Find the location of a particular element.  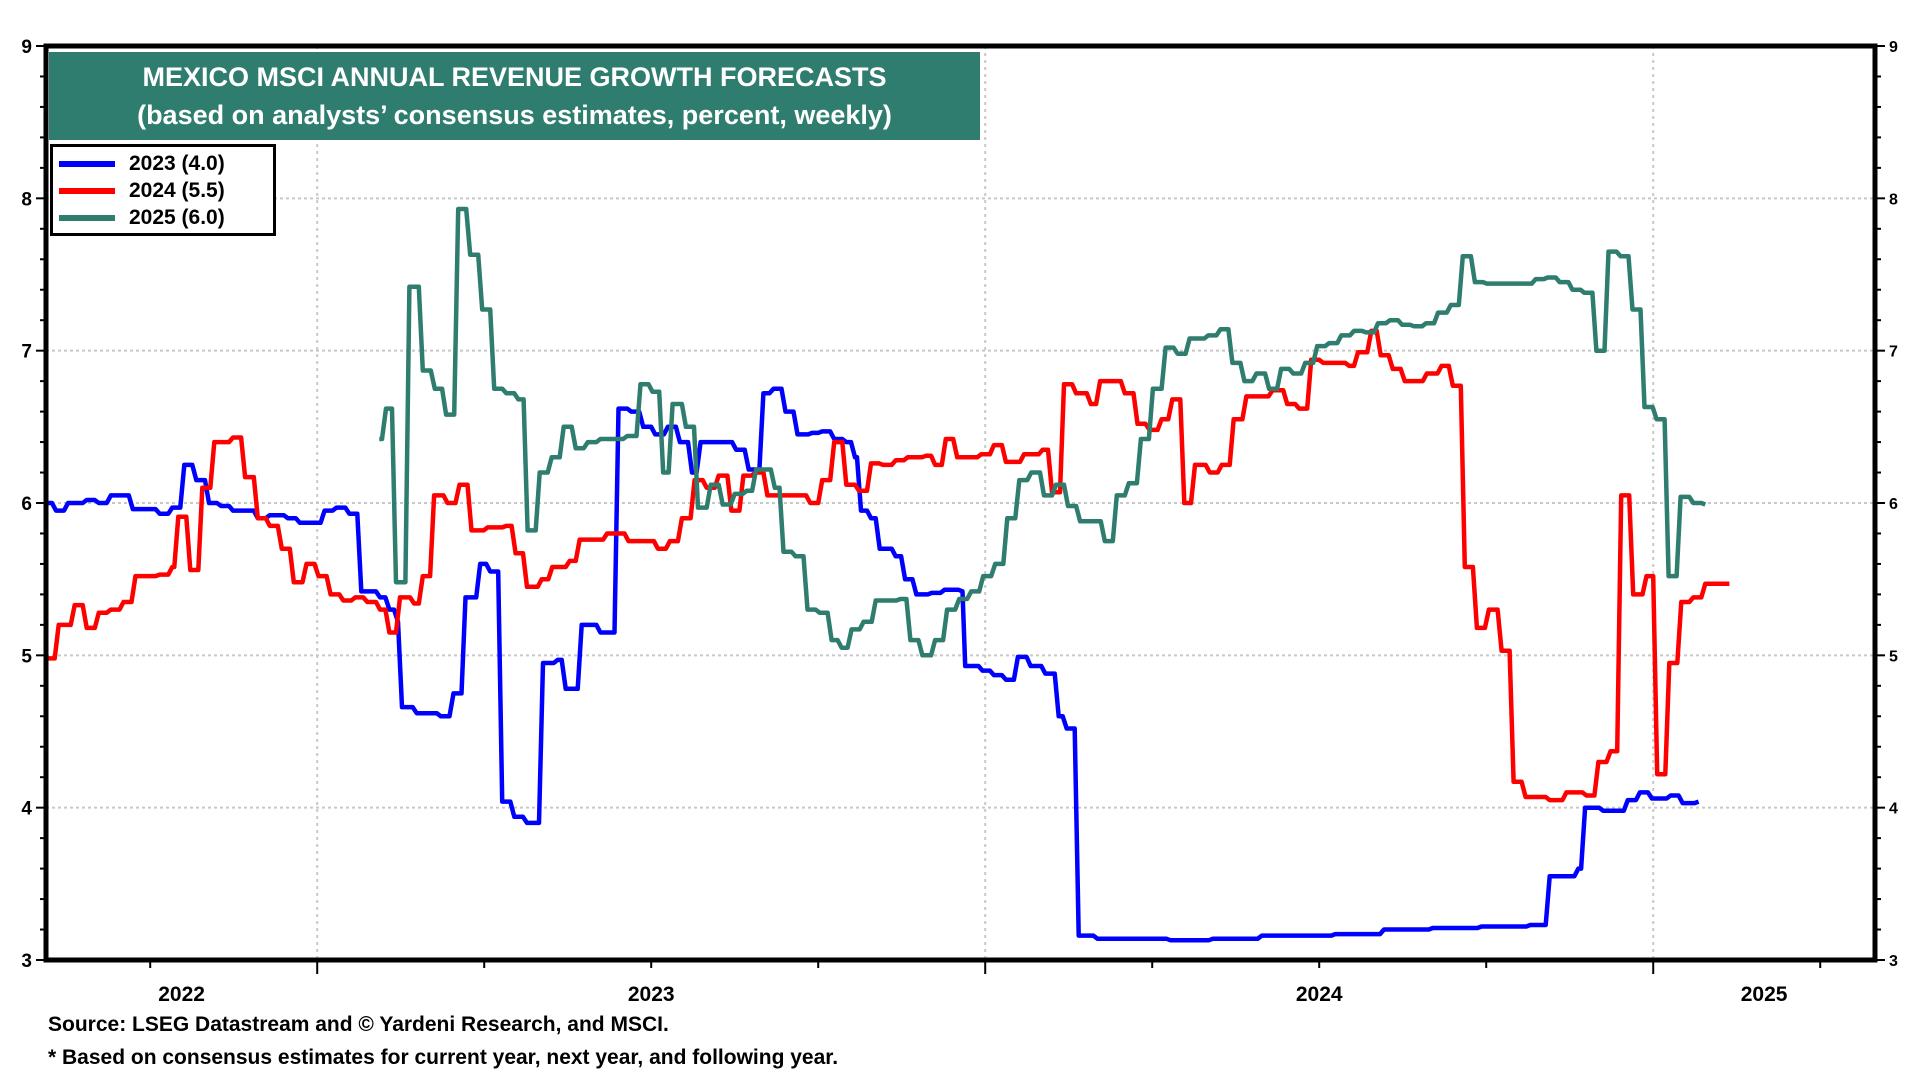

legend-label-2023: 2023 (4.0) is located at coordinates (177, 163).